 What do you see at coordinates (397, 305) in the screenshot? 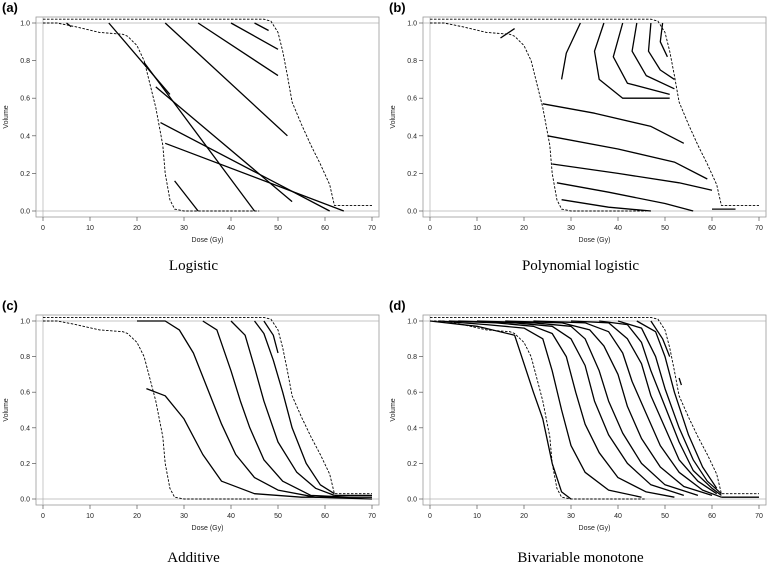
I see `panel-label: (d)` at bounding box center [397, 305].